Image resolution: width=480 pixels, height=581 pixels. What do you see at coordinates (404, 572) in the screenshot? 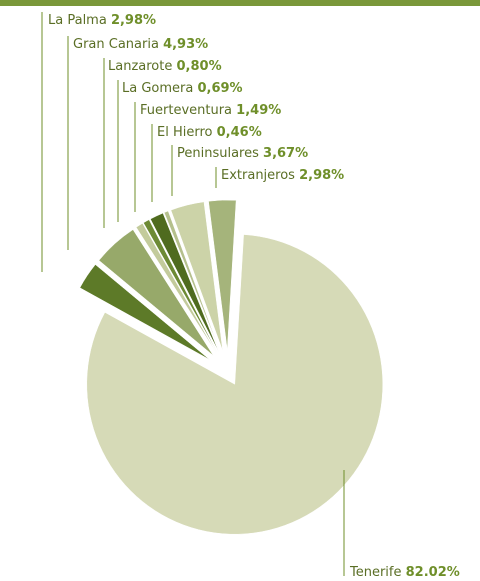
I see `slice-label: Tenerife 82.02%` at bounding box center [404, 572].